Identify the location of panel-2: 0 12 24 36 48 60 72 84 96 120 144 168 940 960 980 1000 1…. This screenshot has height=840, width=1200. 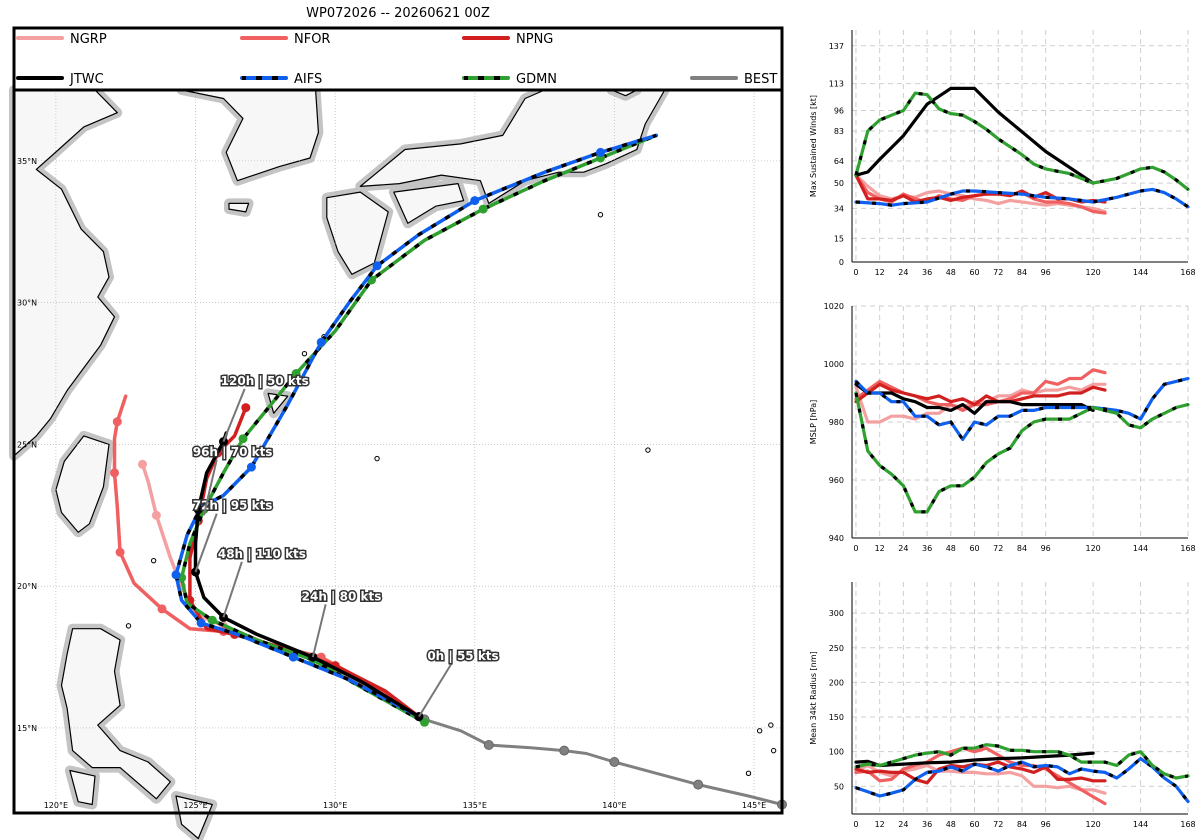
(1002, 427).